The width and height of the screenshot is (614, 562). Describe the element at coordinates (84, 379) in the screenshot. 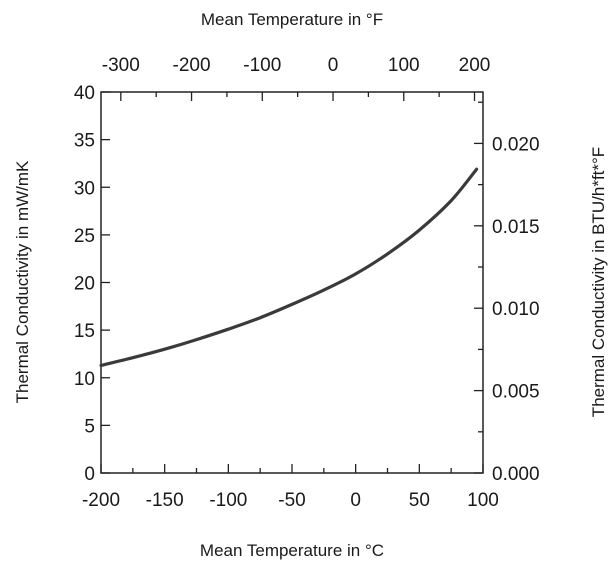

I see `y-left-tick-label: 10` at that location.